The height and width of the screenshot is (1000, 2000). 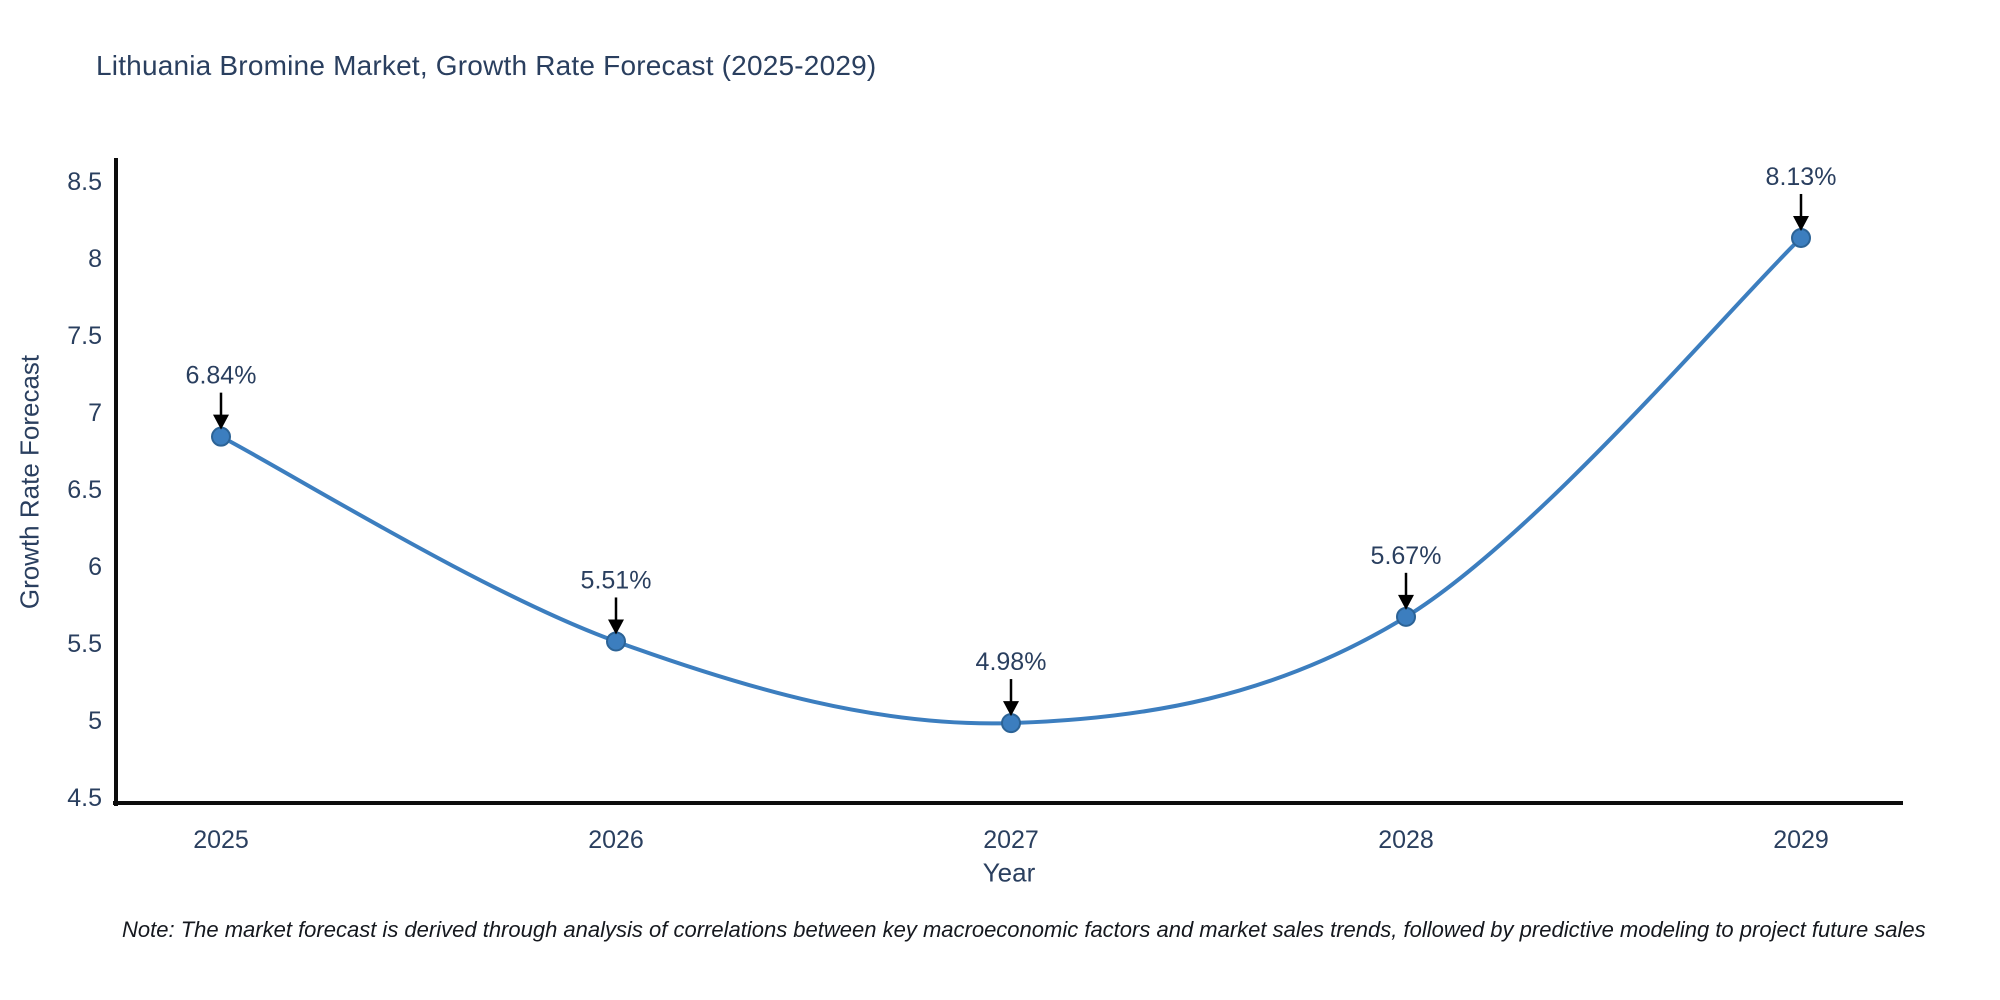 What do you see at coordinates (616, 580) in the screenshot?
I see `annotation-label: 5.51%` at bounding box center [616, 580].